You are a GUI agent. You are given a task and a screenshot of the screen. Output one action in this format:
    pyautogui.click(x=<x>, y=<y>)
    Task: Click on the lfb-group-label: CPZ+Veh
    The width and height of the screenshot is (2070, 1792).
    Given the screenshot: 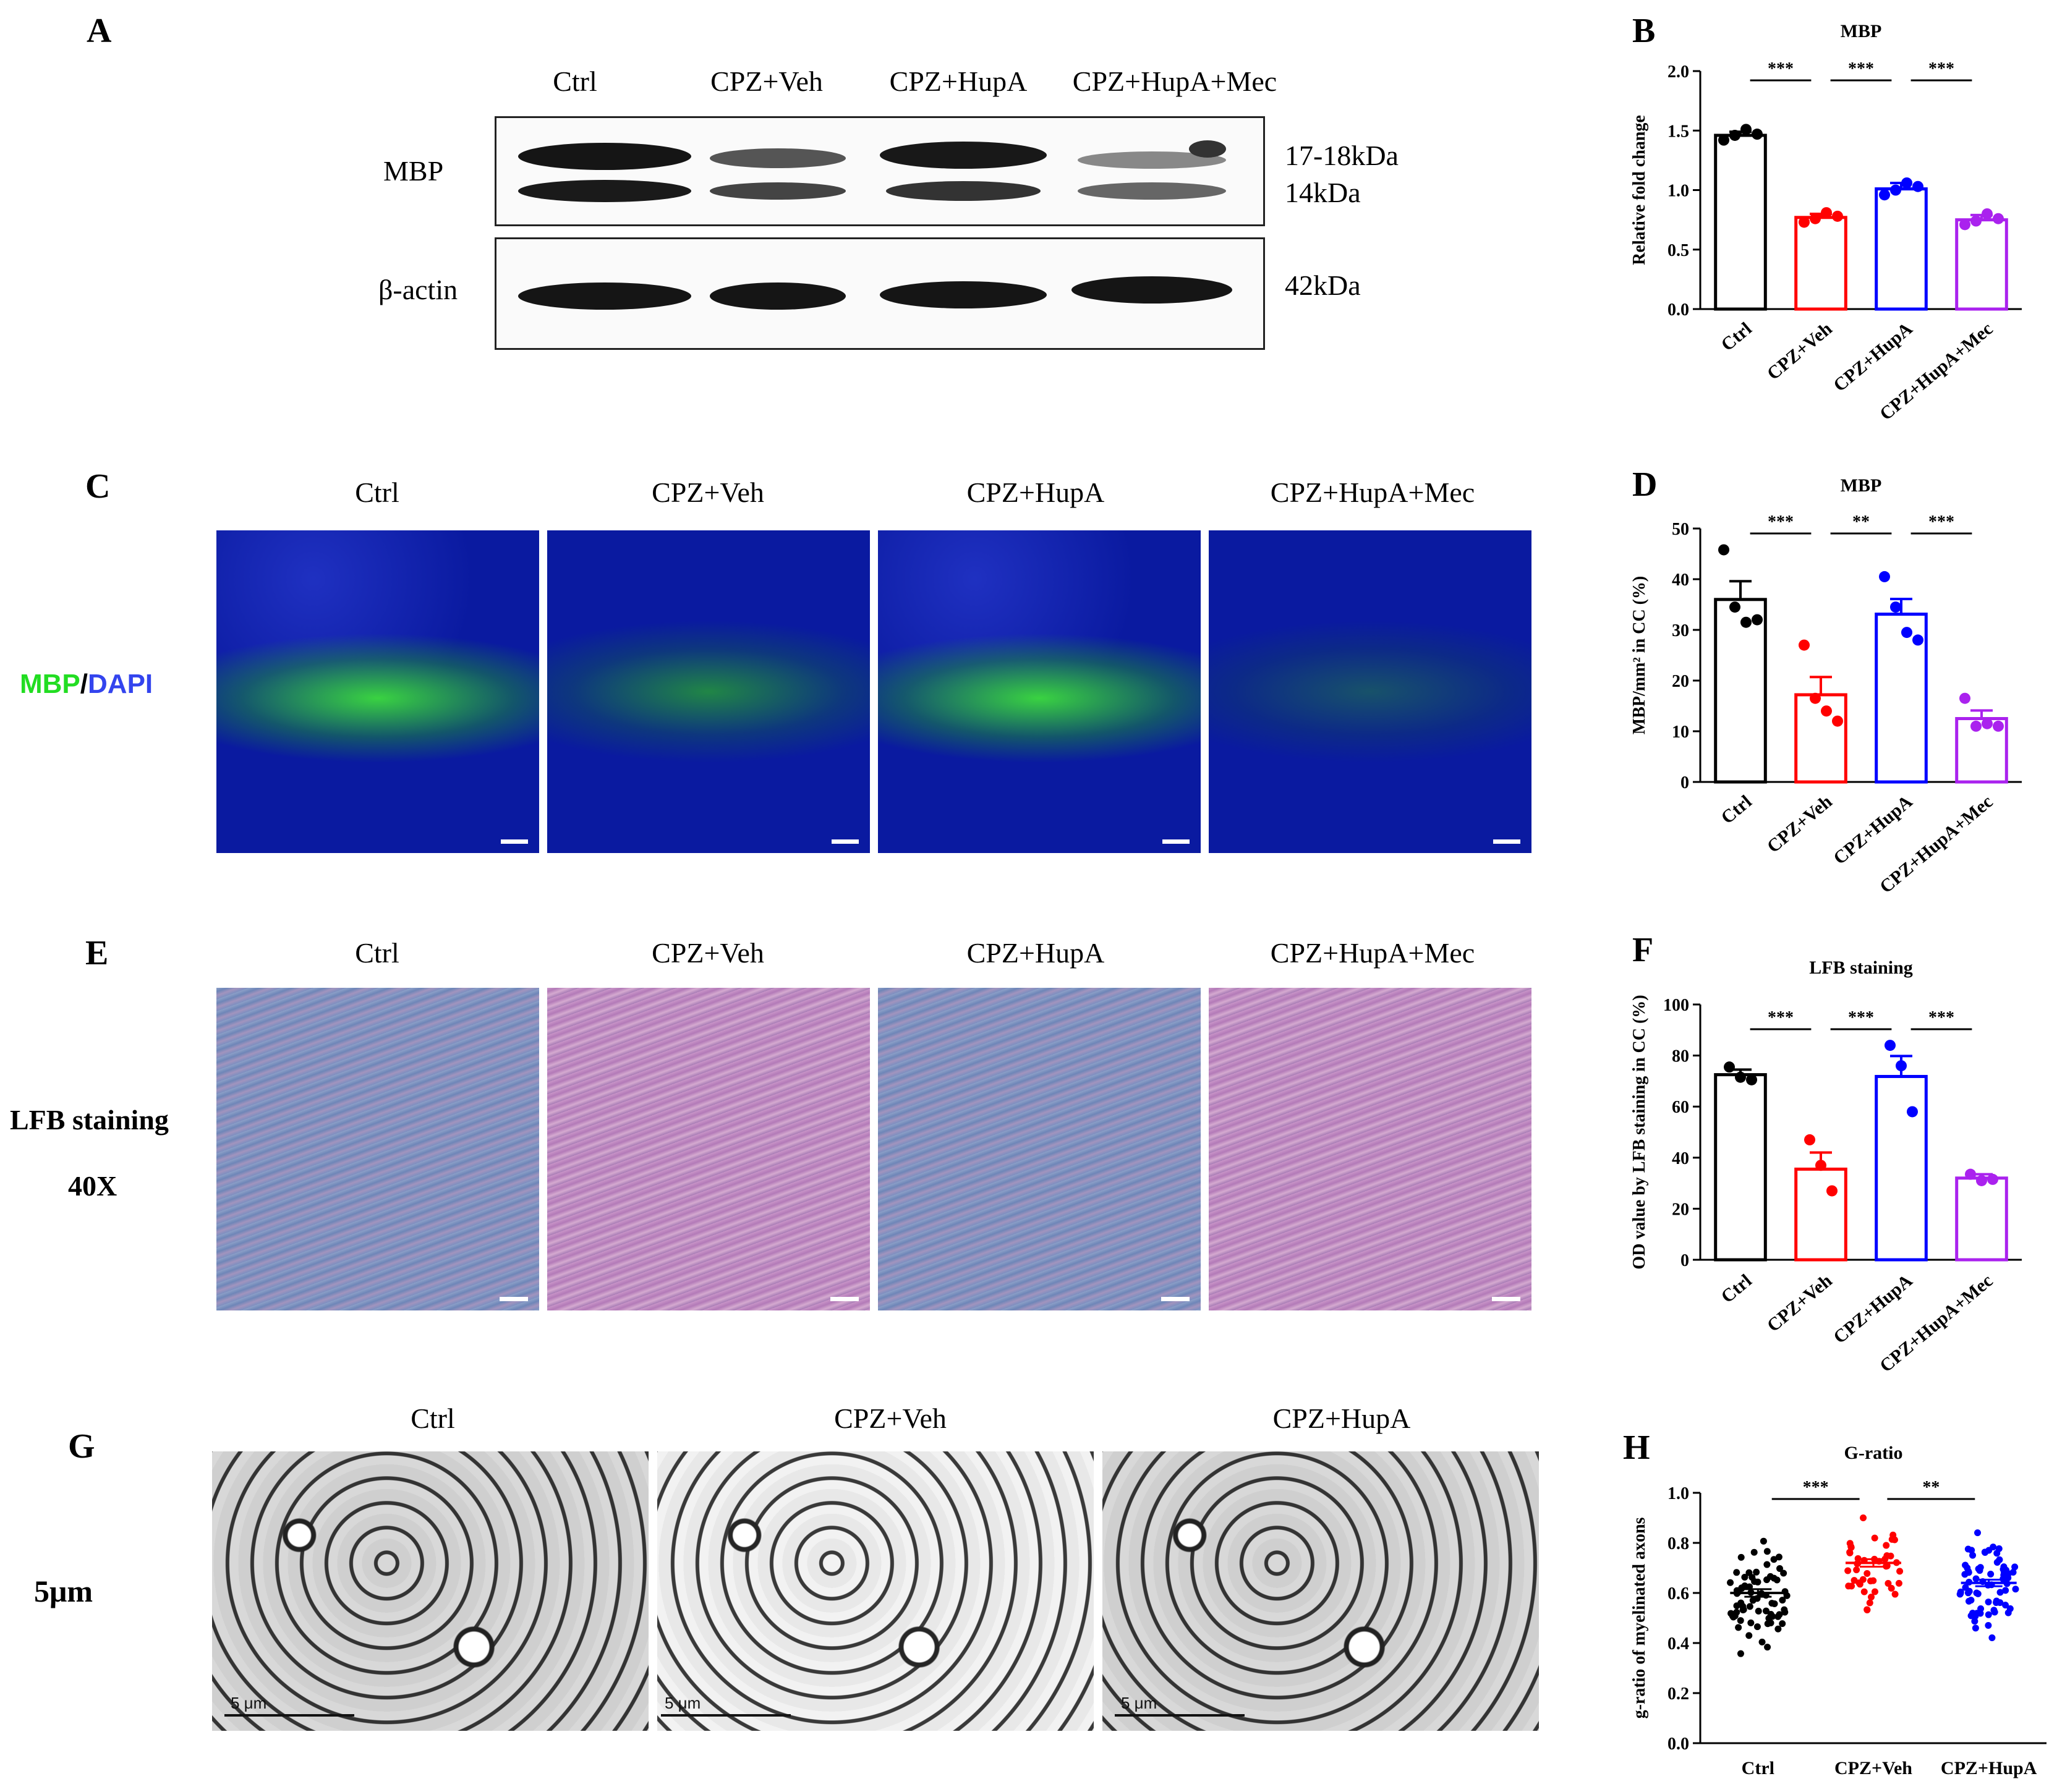 What is the action you would take?
    pyautogui.click(x=708, y=953)
    